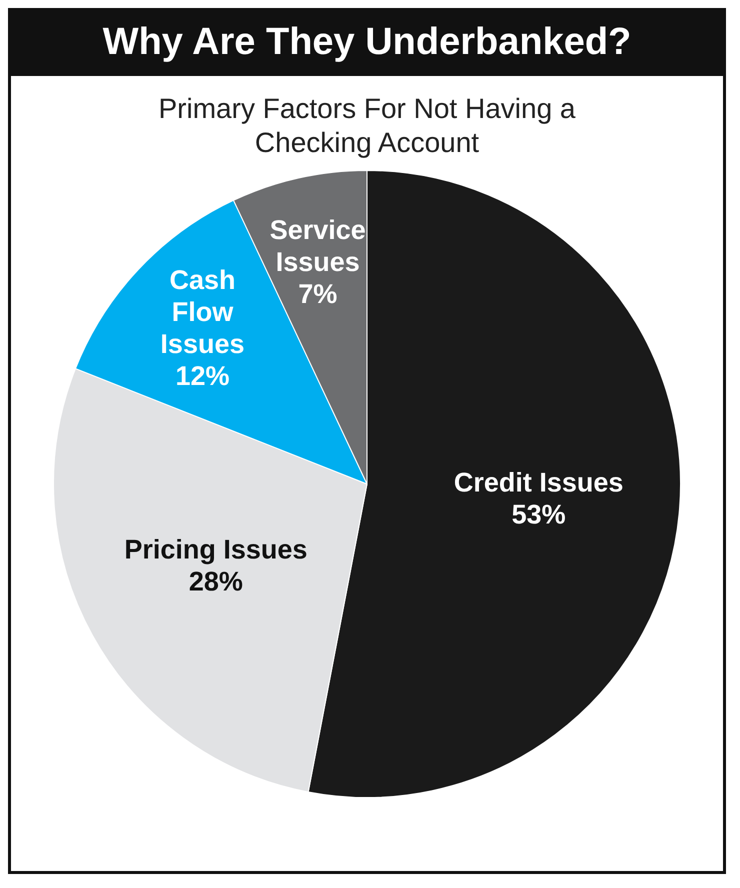 The image size is (740, 888). What do you see at coordinates (202, 311) in the screenshot?
I see `slice-label: Cash Flow Issues` at bounding box center [202, 311].